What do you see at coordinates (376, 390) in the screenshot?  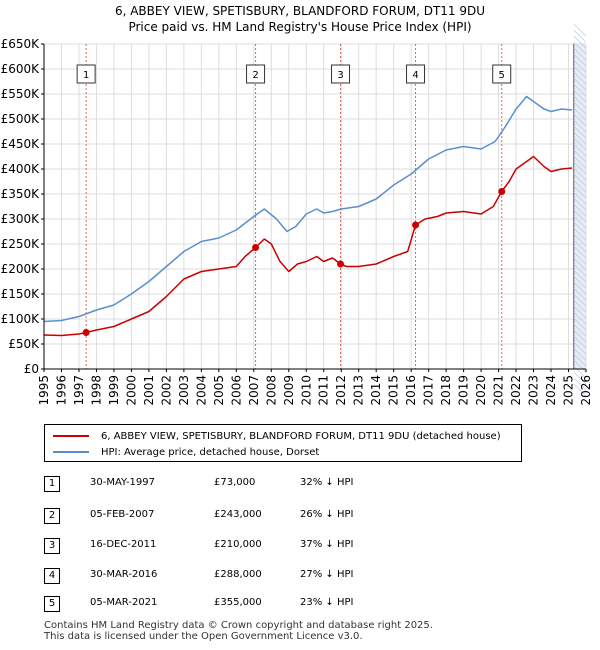 I see `x-tick-label: 2014` at bounding box center [376, 390].